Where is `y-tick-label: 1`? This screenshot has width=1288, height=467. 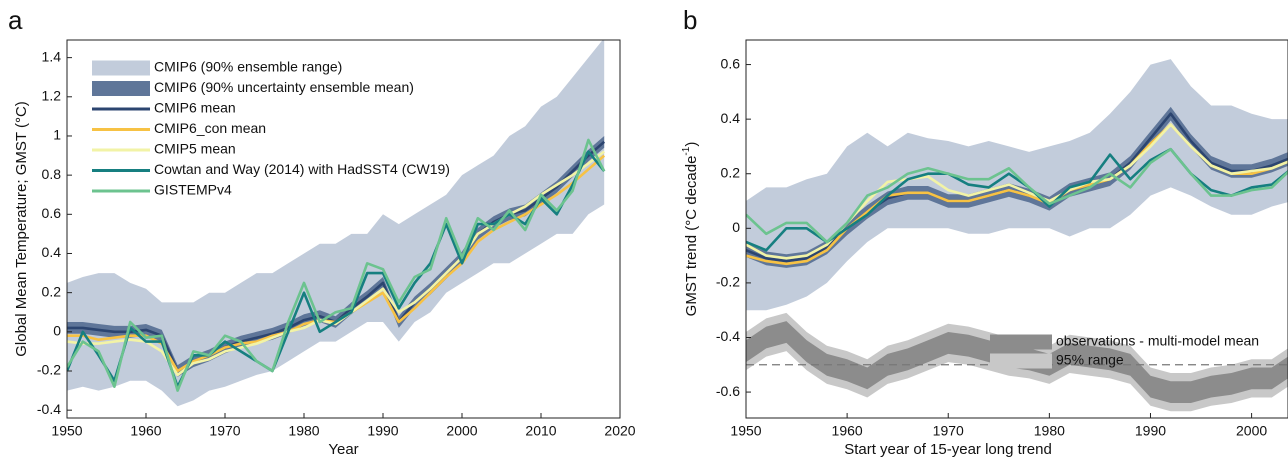 y-tick-label: 1 is located at coordinates (57, 135).